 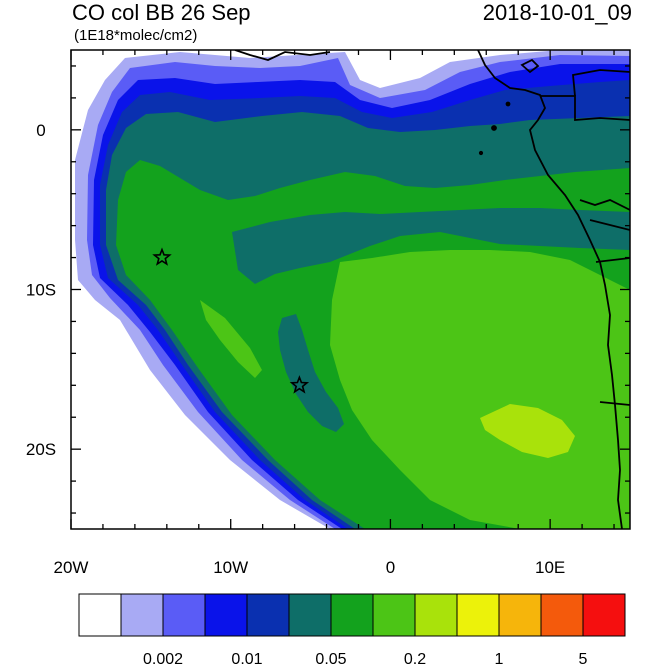 I want to click on x-tick-label: 20W, so click(x=71, y=567).